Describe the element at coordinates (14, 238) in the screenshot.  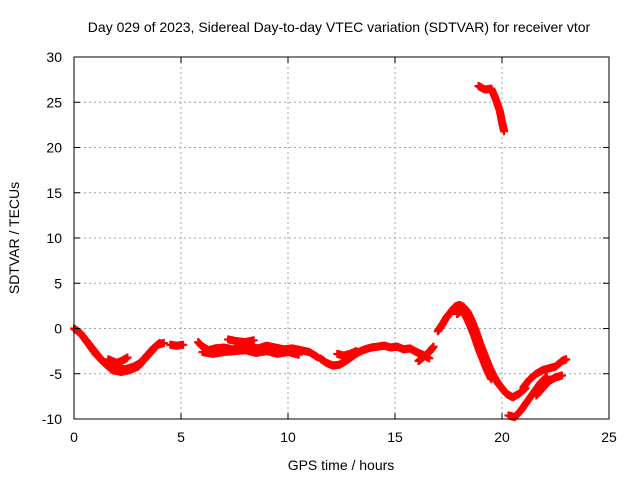
I see `y-axis-label: SDTVAR / TECUs` at that location.